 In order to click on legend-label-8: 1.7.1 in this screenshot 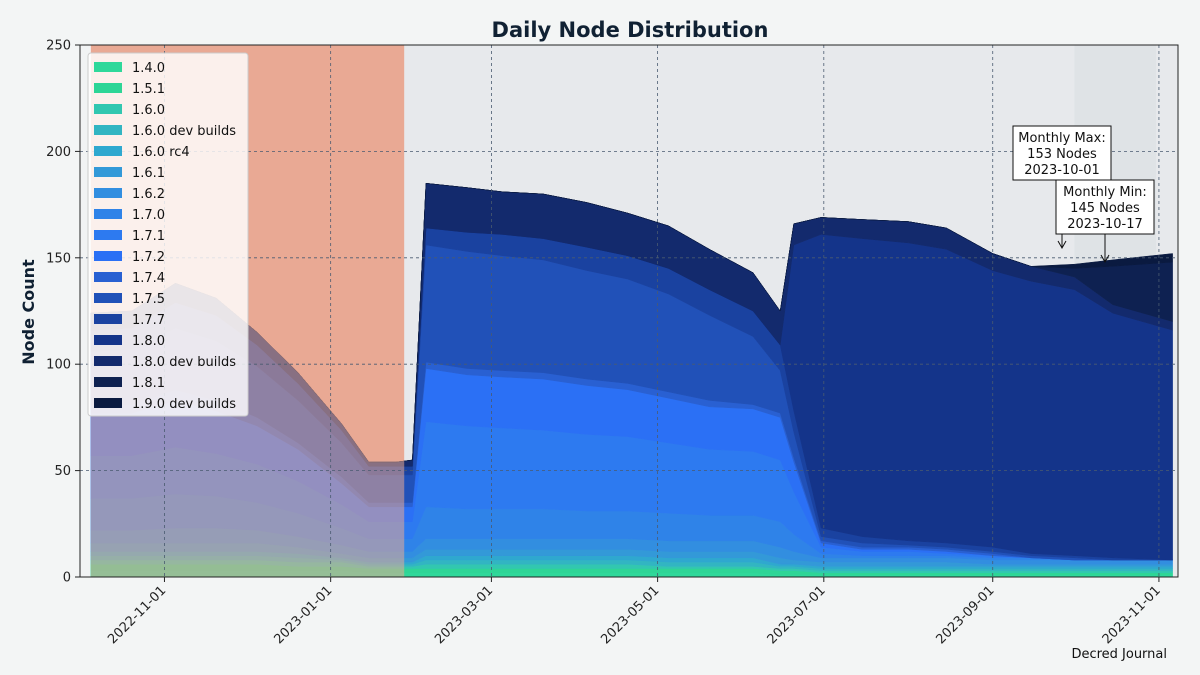, I will do `click(148, 236)`.